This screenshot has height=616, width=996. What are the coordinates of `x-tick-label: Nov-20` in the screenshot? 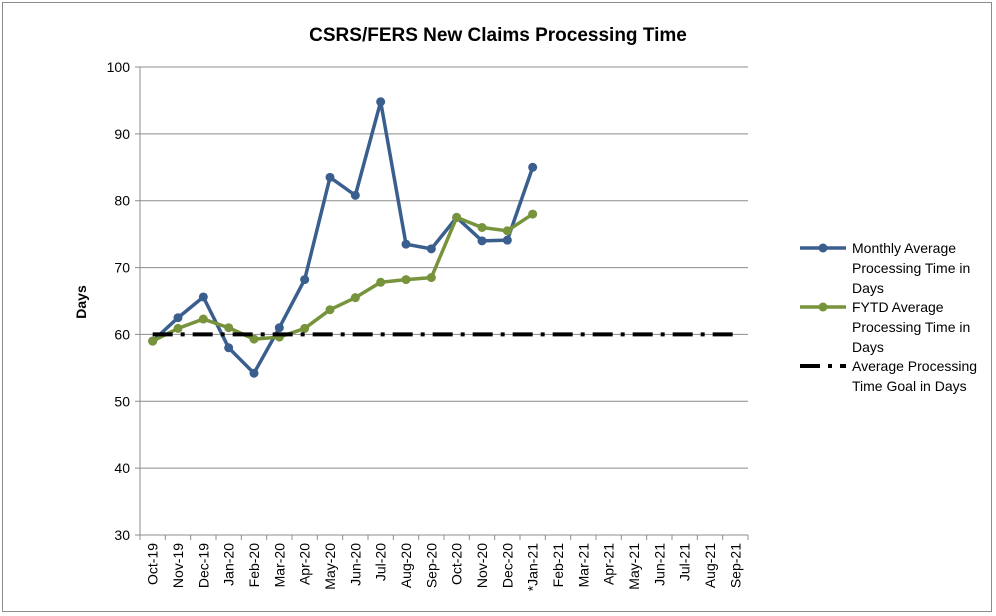 It's located at (482, 565).